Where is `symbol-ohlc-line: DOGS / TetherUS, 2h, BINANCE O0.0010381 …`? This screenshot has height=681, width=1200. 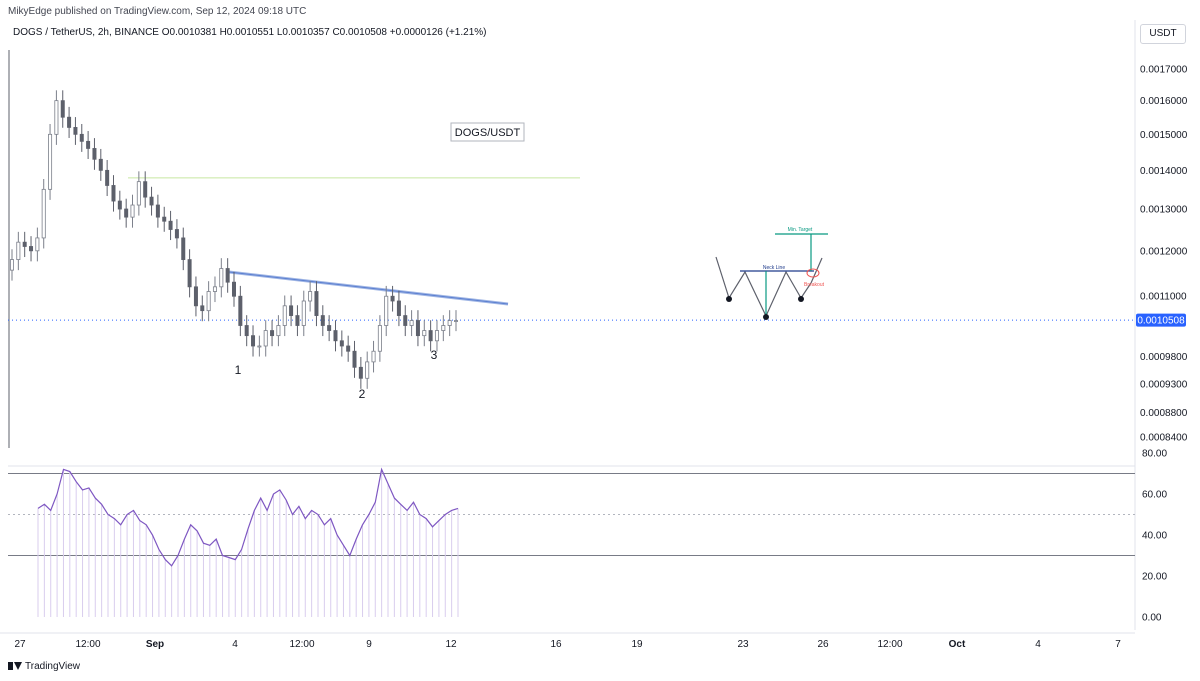 symbol-ohlc-line: DOGS / TetherUS, 2h, BINANCE O0.0010381 … is located at coordinates (250, 32).